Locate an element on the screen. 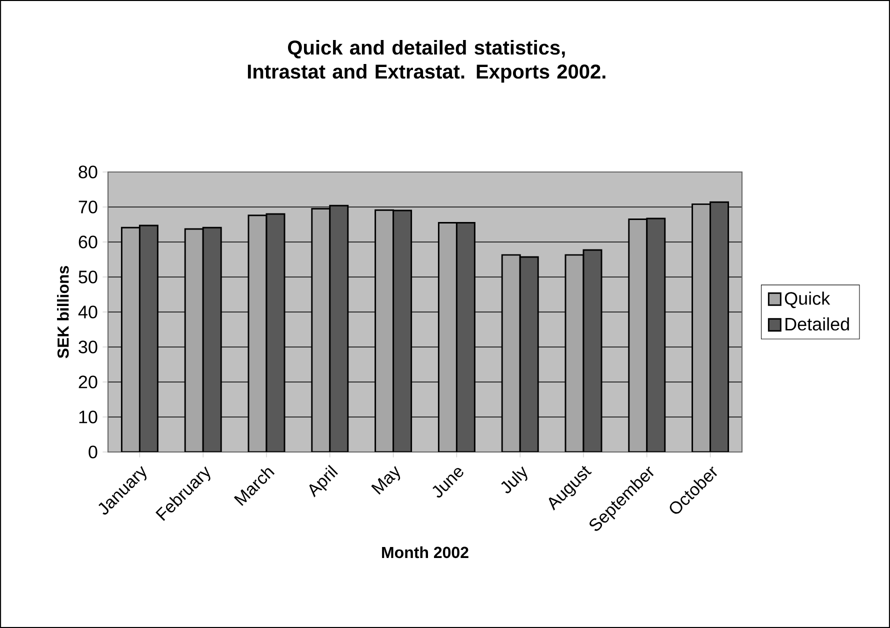  y-tick-label: 0 is located at coordinates (93, 452).